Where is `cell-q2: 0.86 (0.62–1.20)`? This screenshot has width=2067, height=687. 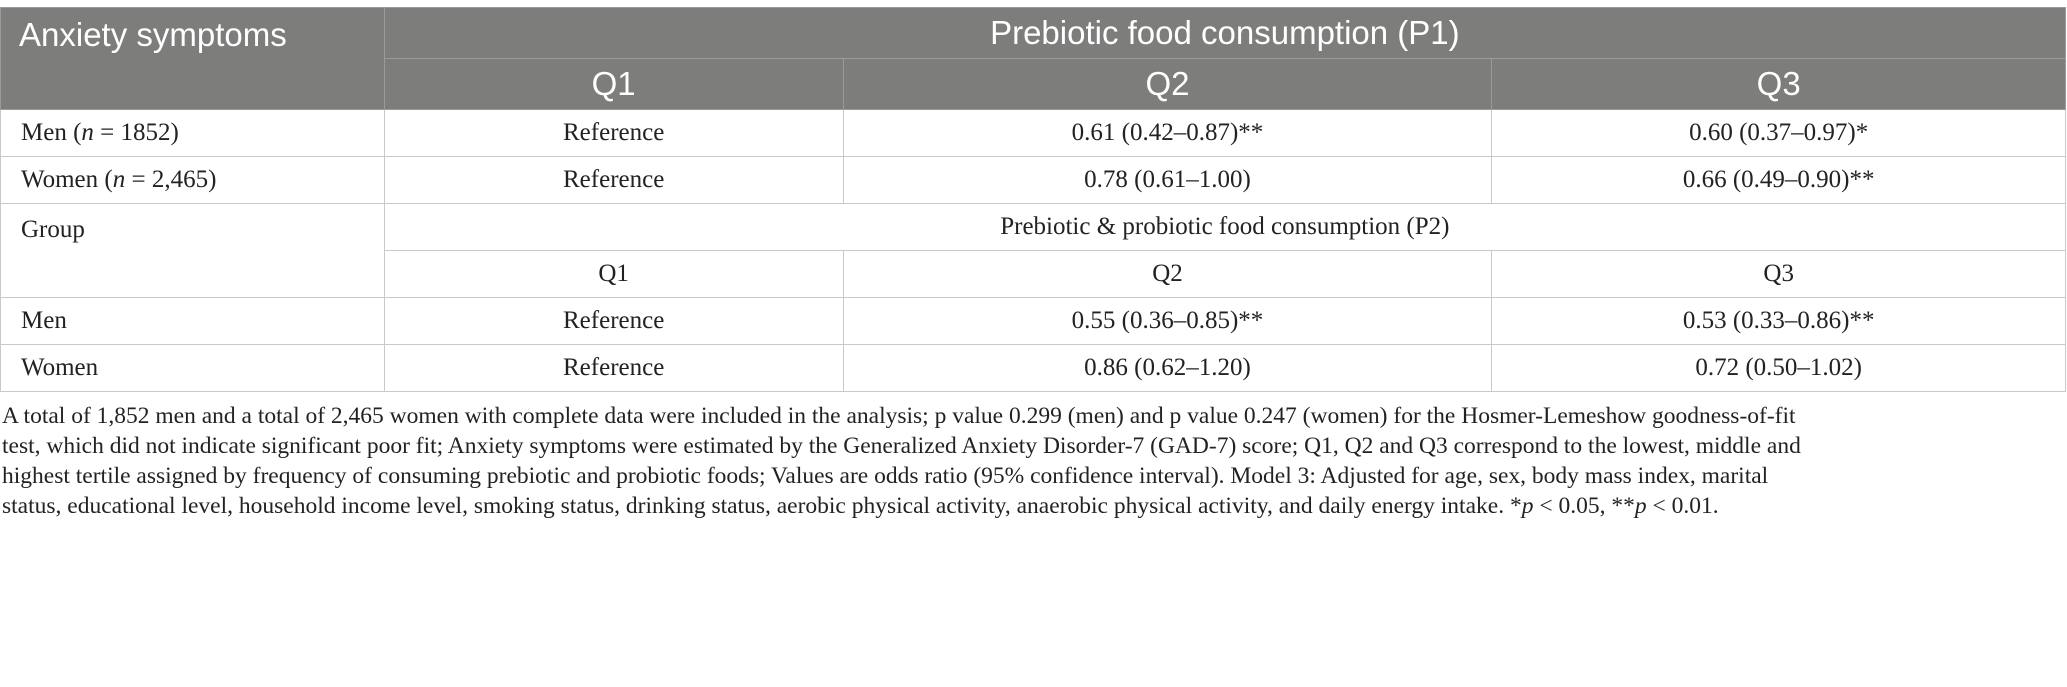
cell-q2: 0.86 (0.62–1.20) is located at coordinates (1167, 368).